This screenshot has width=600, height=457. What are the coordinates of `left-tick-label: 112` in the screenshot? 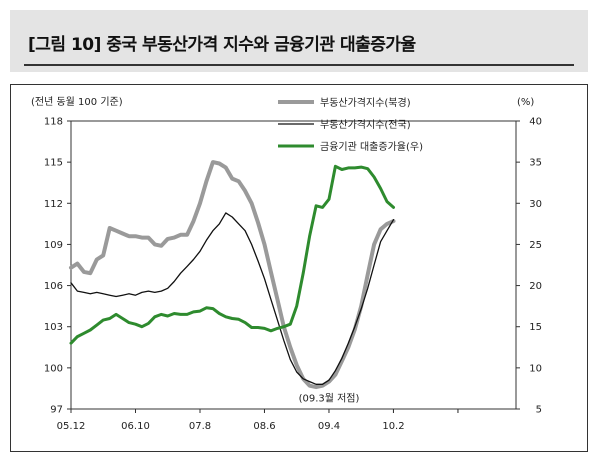 It's located at (53, 204).